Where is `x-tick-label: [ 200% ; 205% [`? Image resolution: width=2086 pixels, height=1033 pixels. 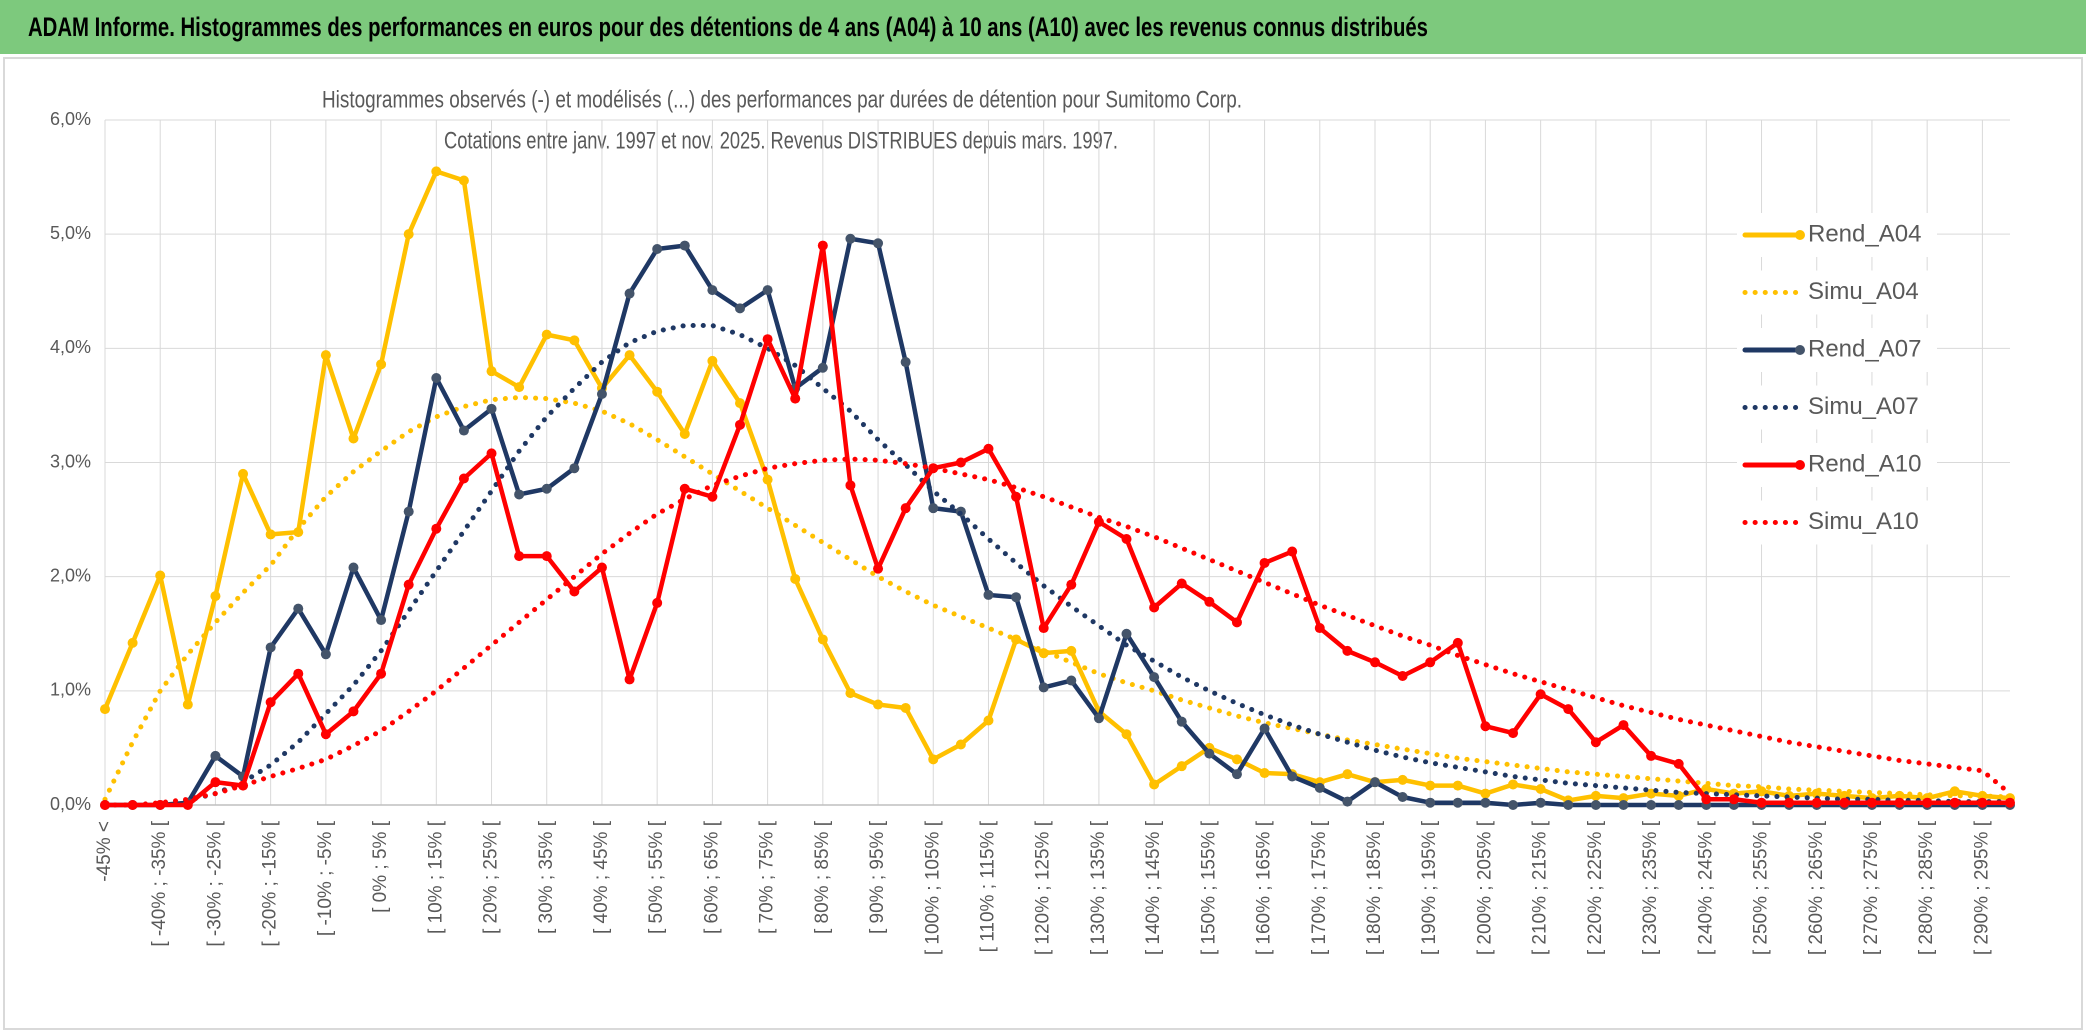 x-tick-label: [ 200% ; 205% [ is located at coordinates (1484, 887).